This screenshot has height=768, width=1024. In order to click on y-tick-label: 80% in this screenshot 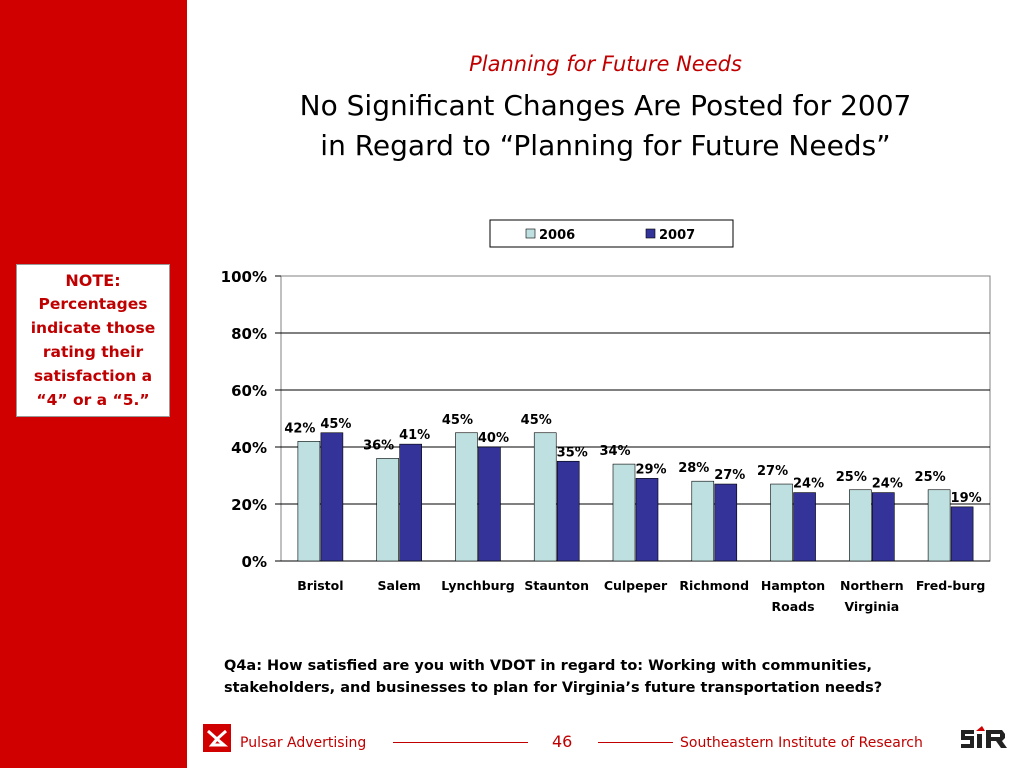, I will do `click(249, 334)`.